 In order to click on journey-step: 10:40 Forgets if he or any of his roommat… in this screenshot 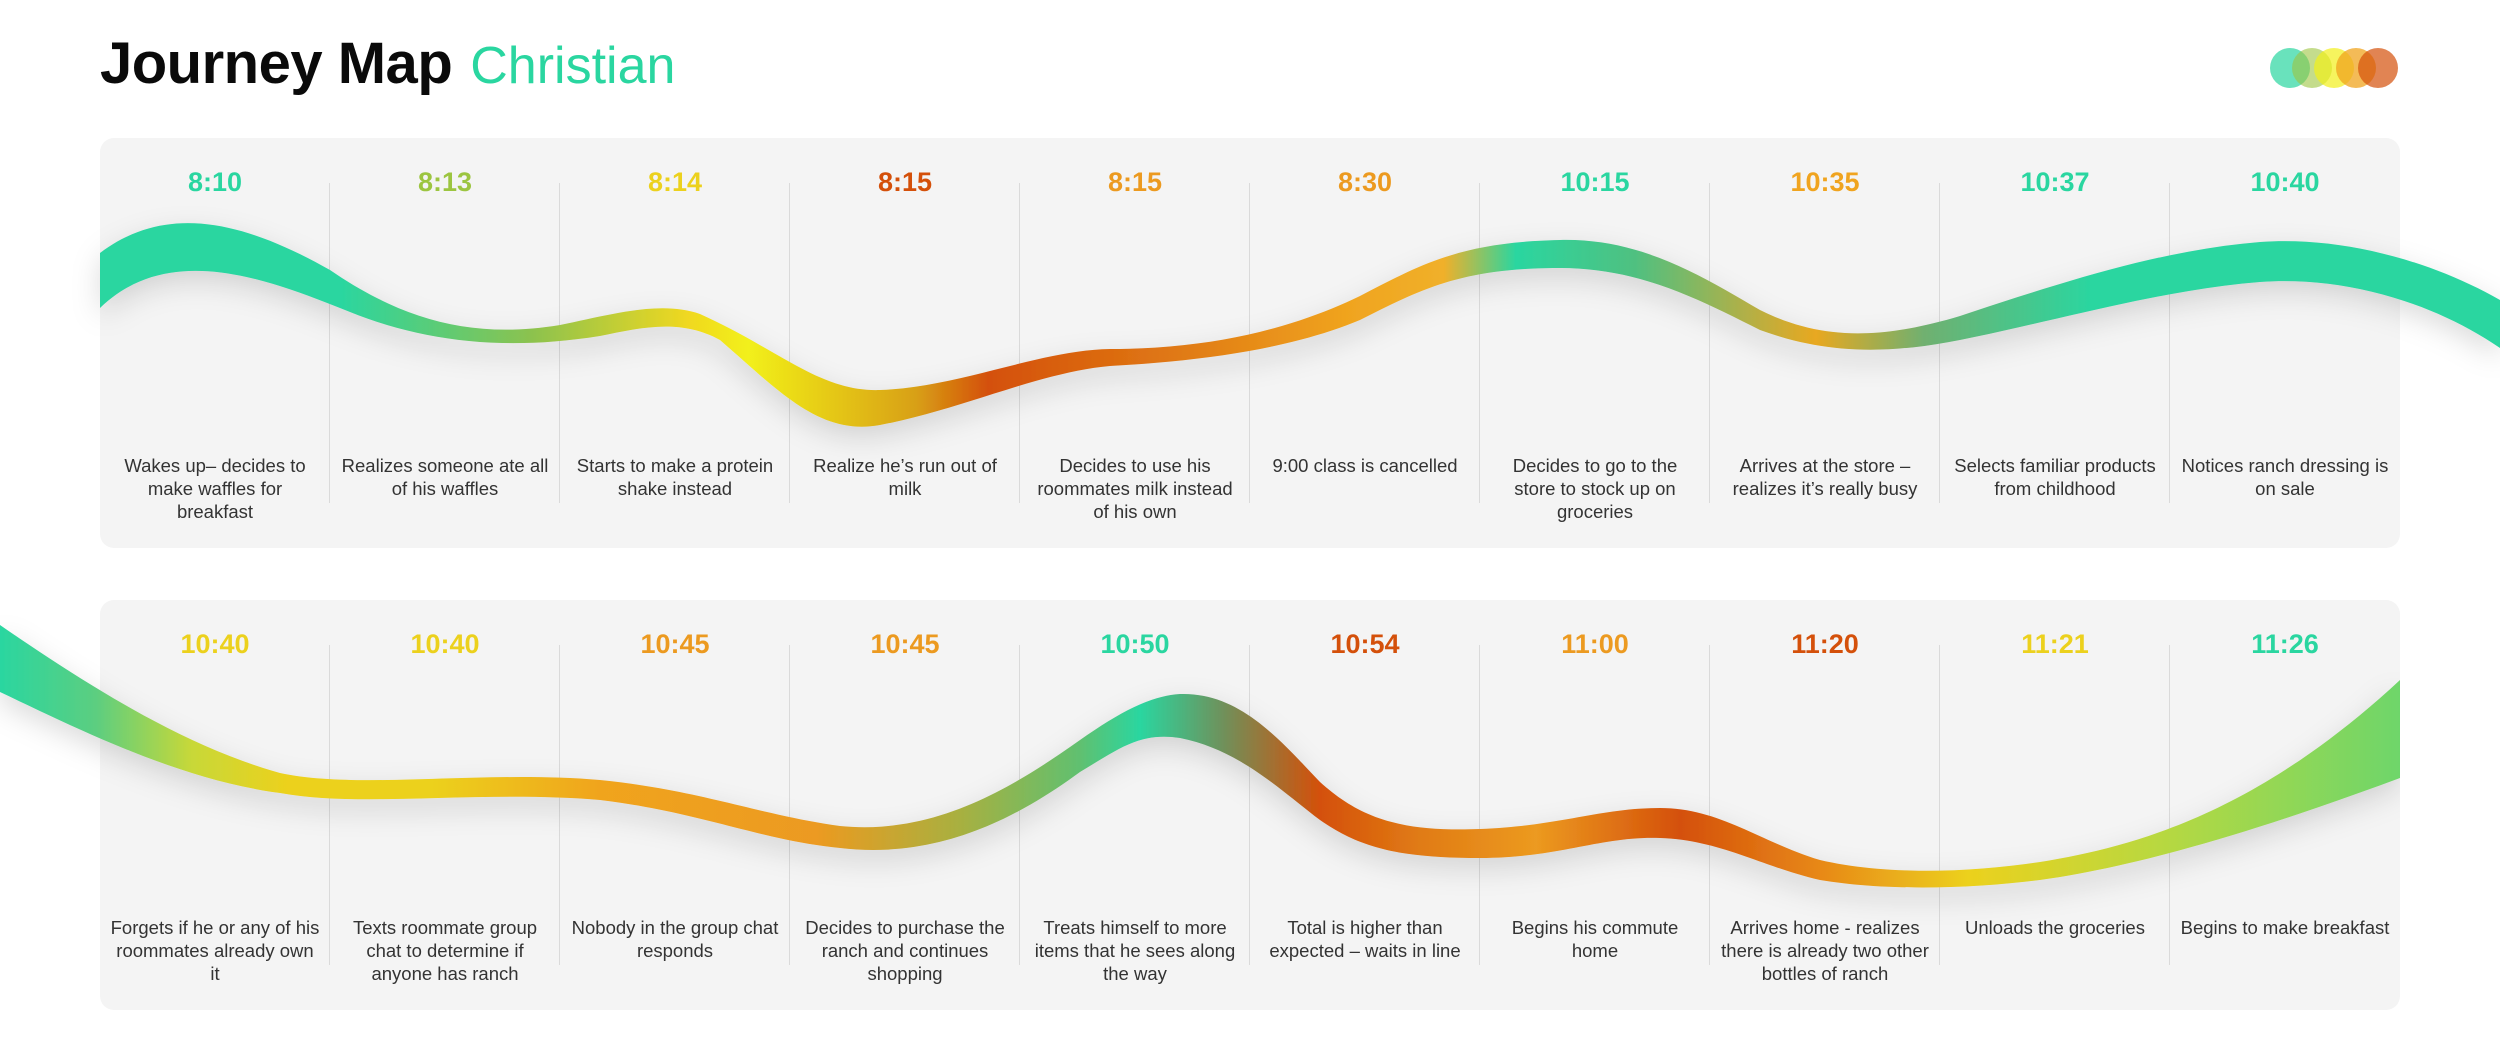, I will do `click(215, 805)`.